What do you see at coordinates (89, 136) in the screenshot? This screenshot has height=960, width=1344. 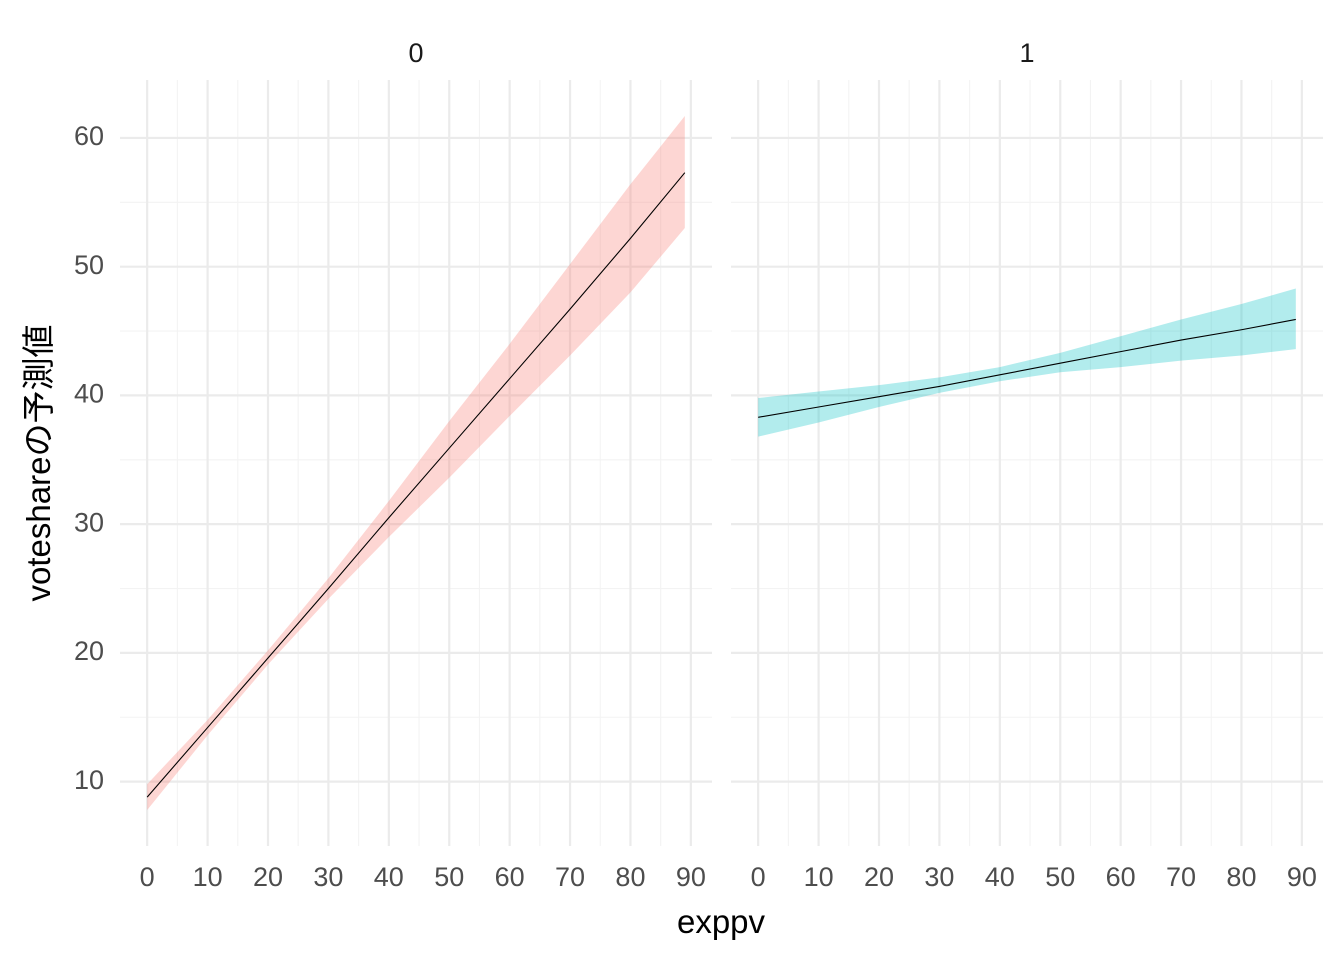 I see `y-tick-label: 60` at bounding box center [89, 136].